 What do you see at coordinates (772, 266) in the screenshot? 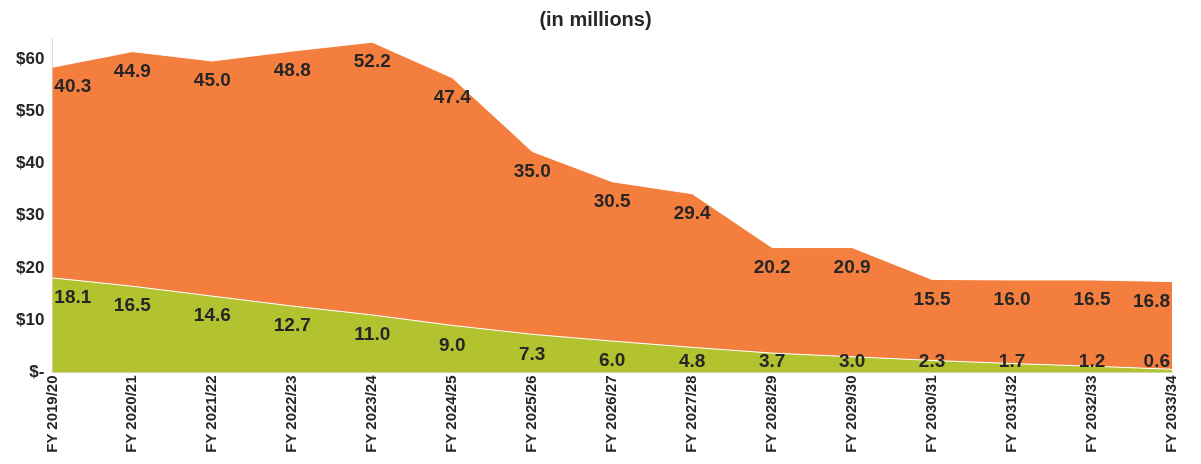
I see `data-label: 20.2` at bounding box center [772, 266].